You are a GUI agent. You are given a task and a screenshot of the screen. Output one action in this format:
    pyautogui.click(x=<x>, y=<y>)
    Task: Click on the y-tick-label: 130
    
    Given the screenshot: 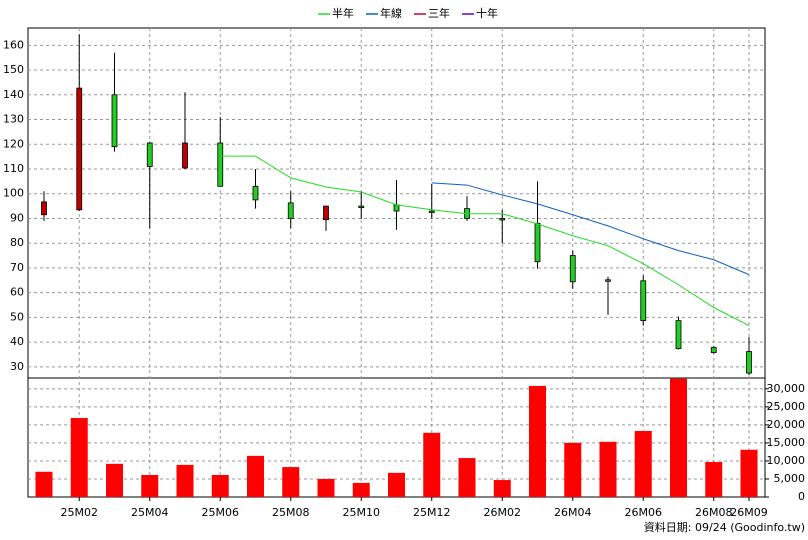 What is the action you would take?
    pyautogui.click(x=13, y=119)
    